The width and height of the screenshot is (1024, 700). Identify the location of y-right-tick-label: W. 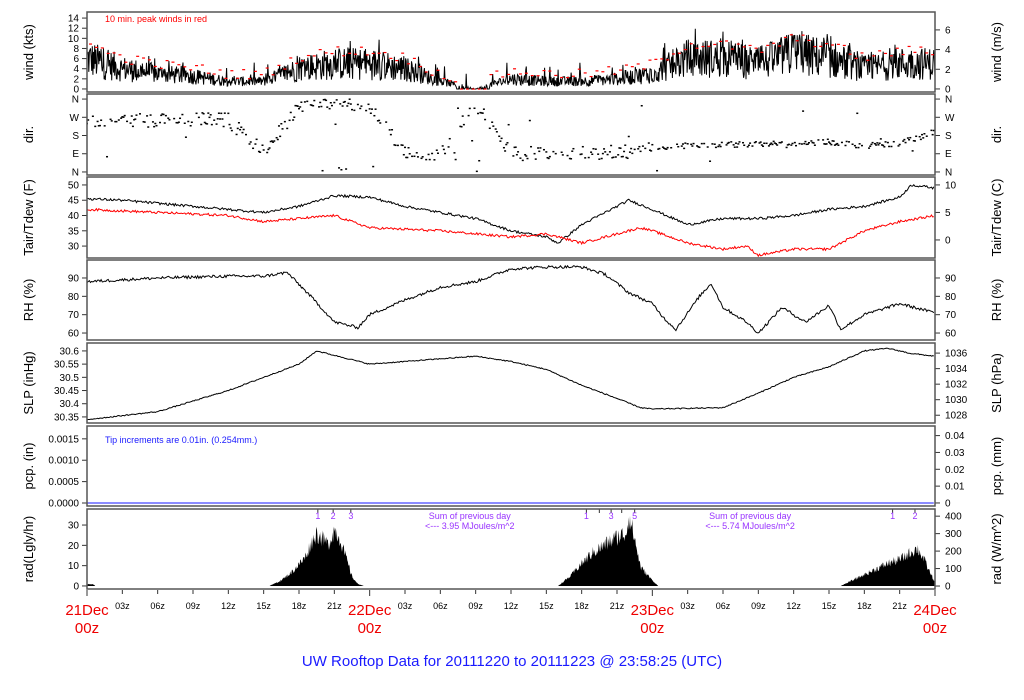
(950, 118).